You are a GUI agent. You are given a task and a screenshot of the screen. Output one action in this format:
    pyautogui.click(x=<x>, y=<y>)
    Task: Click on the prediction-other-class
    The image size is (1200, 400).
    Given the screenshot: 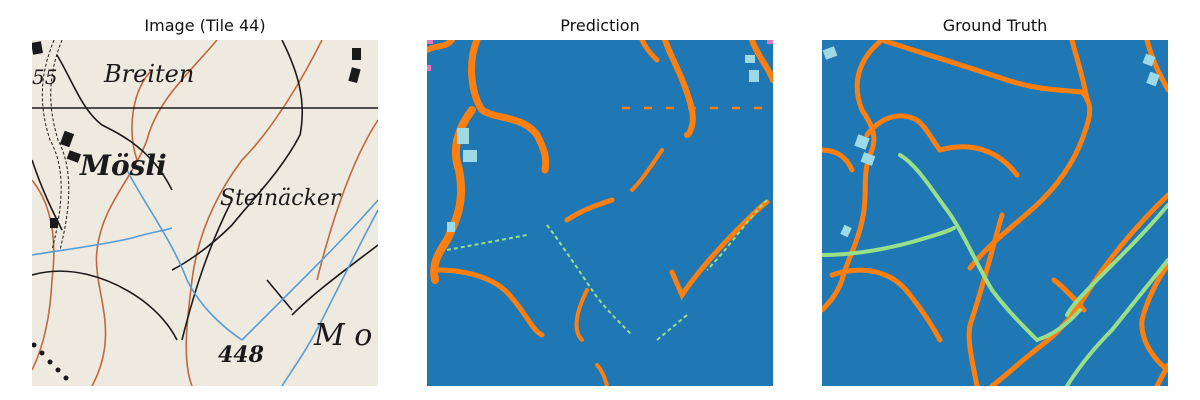 What is the action you would take?
    pyautogui.click(x=600, y=55)
    